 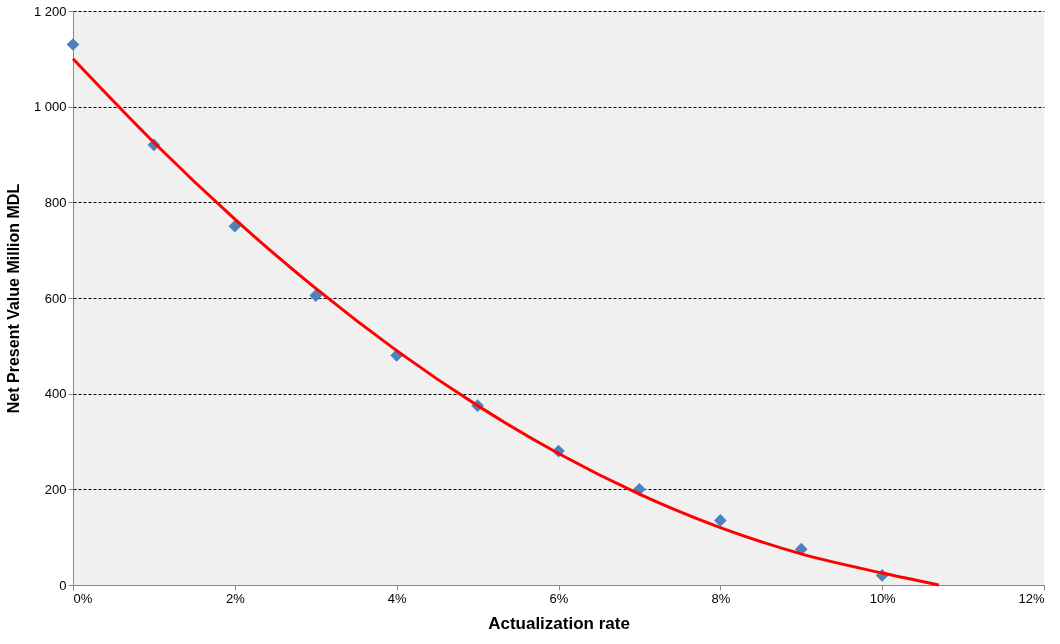 What do you see at coordinates (559, 598) in the screenshot?
I see `x-tick-label: 6%` at bounding box center [559, 598].